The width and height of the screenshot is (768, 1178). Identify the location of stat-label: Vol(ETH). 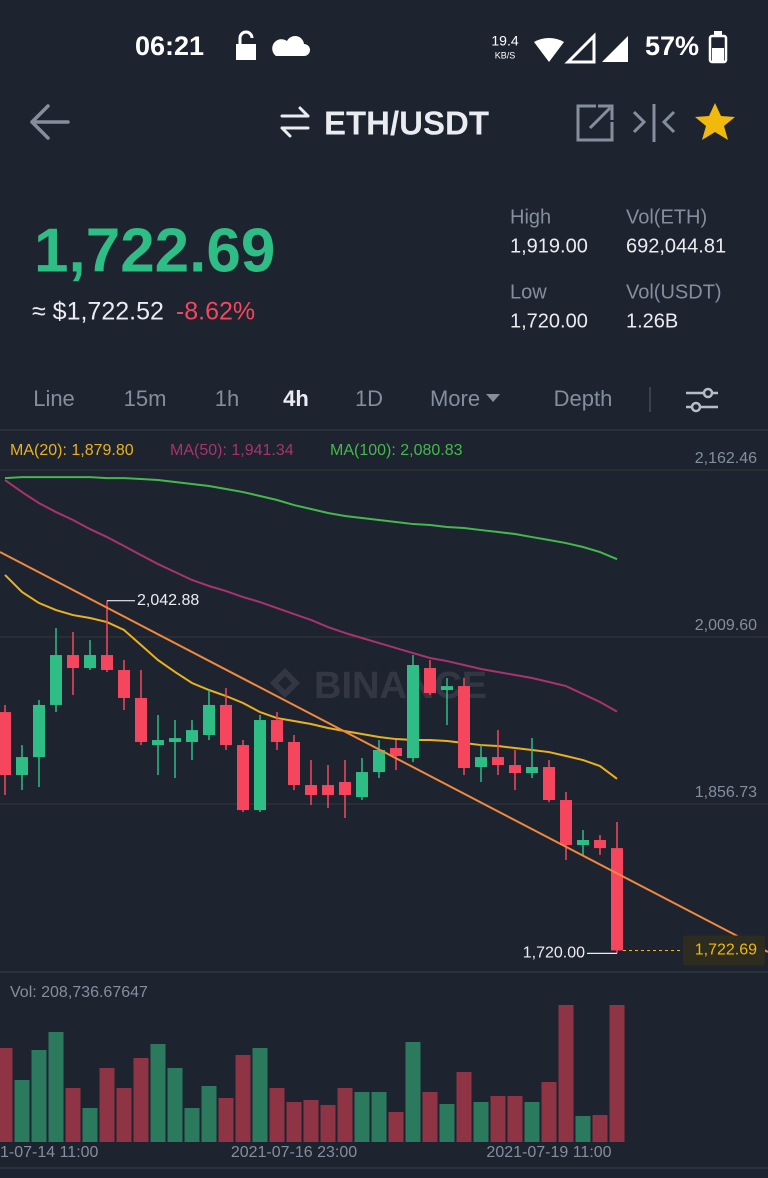
(666, 217).